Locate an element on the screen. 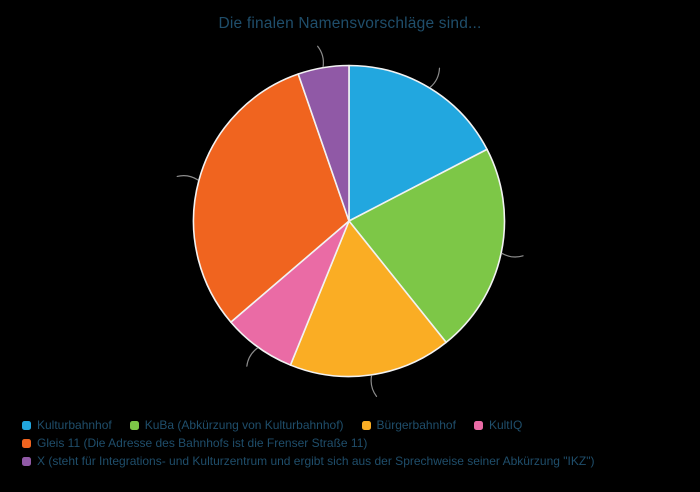 The width and height of the screenshot is (700, 492). legend-label: Kulturbahnhof is located at coordinates (74, 425).